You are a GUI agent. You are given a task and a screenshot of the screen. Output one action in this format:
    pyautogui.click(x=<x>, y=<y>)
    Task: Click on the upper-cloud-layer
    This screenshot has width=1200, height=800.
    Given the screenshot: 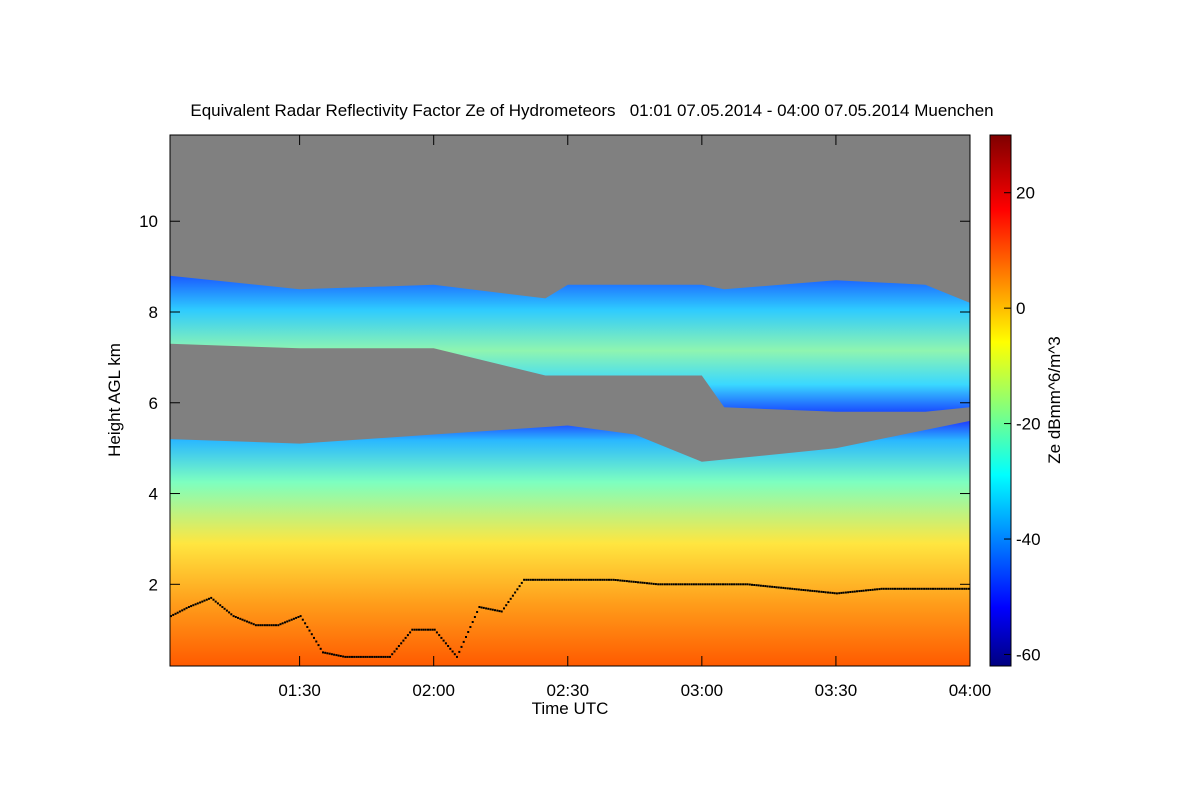 What is the action you would take?
    pyautogui.click(x=570, y=343)
    